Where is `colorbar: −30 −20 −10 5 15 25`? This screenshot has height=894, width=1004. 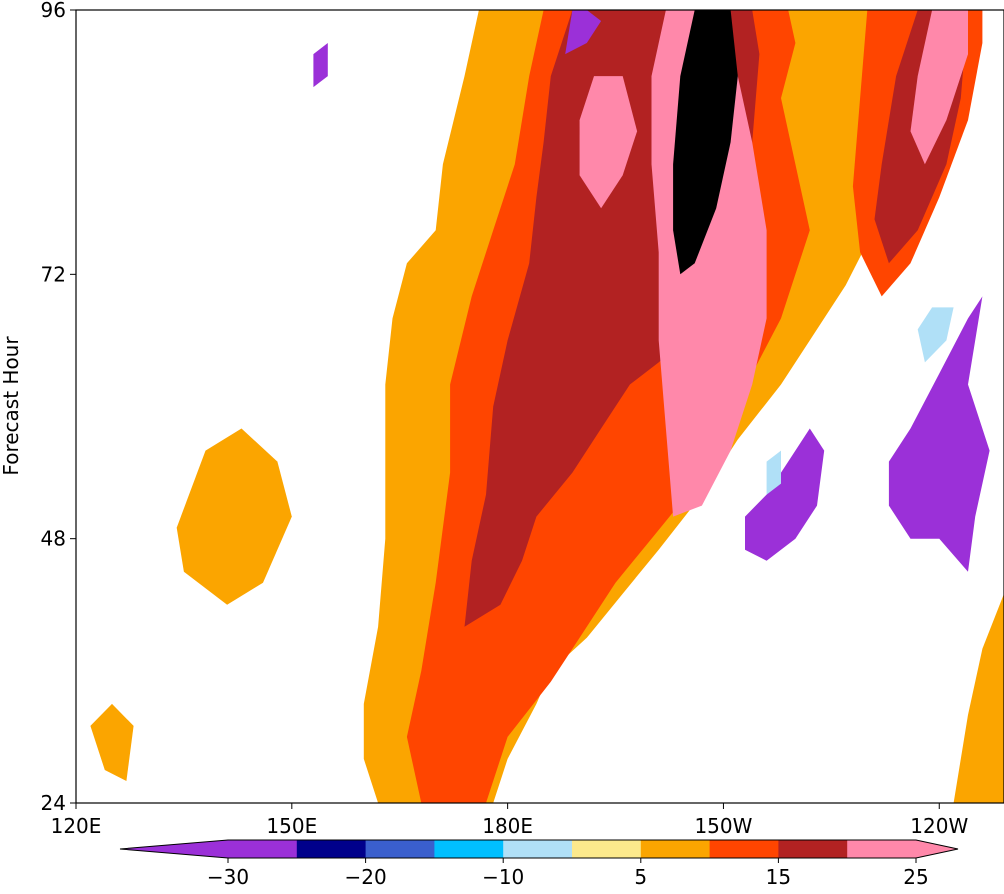
colorbar: −30 −20 −10 5 15 25 is located at coordinates (539, 864).